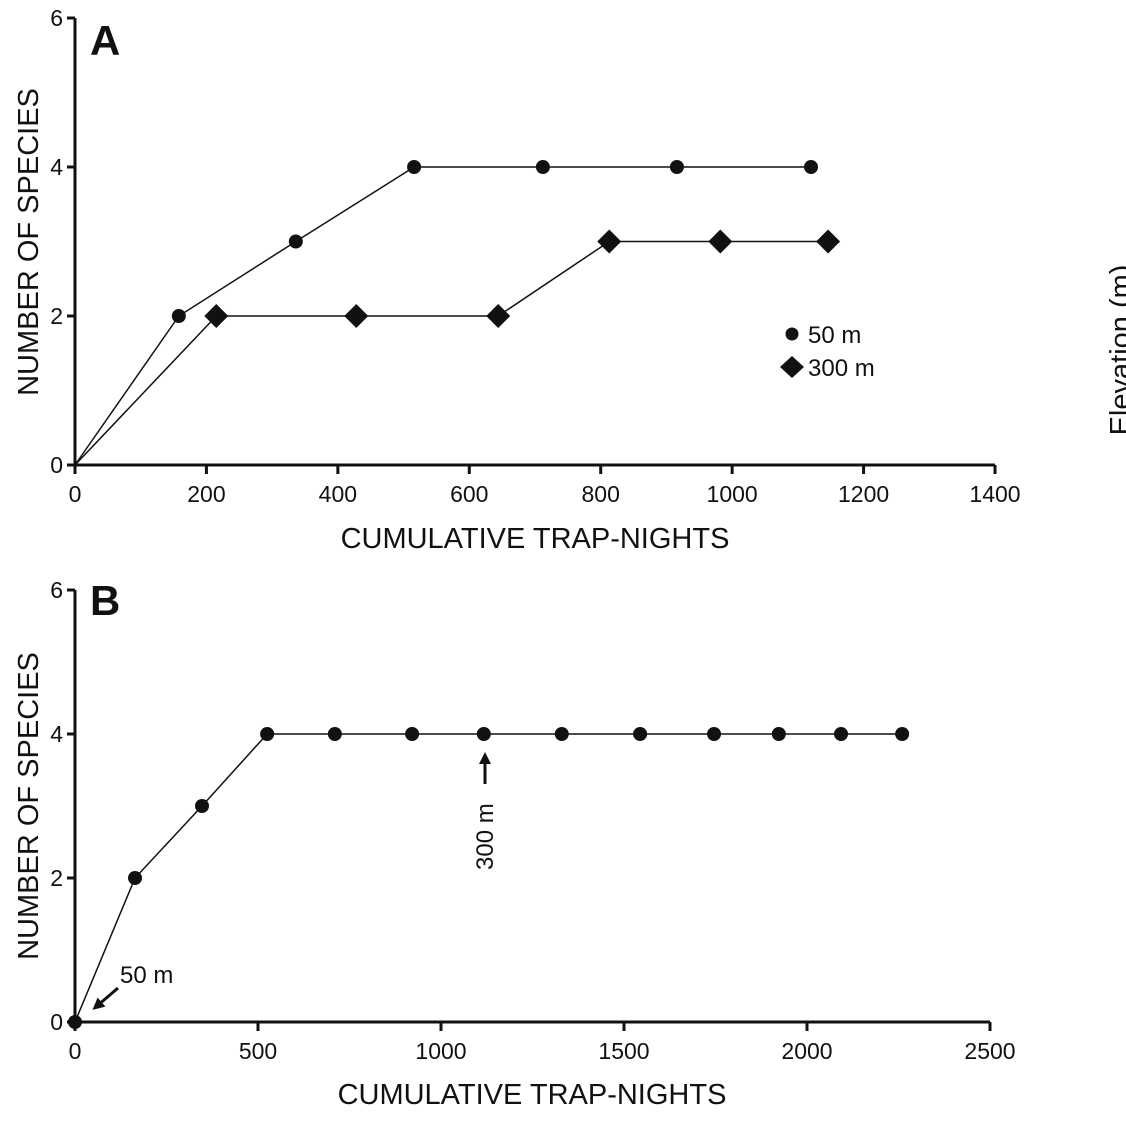 This screenshot has width=1126, height=1139. What do you see at coordinates (105, 600) in the screenshot?
I see `panel-label-b: B` at bounding box center [105, 600].